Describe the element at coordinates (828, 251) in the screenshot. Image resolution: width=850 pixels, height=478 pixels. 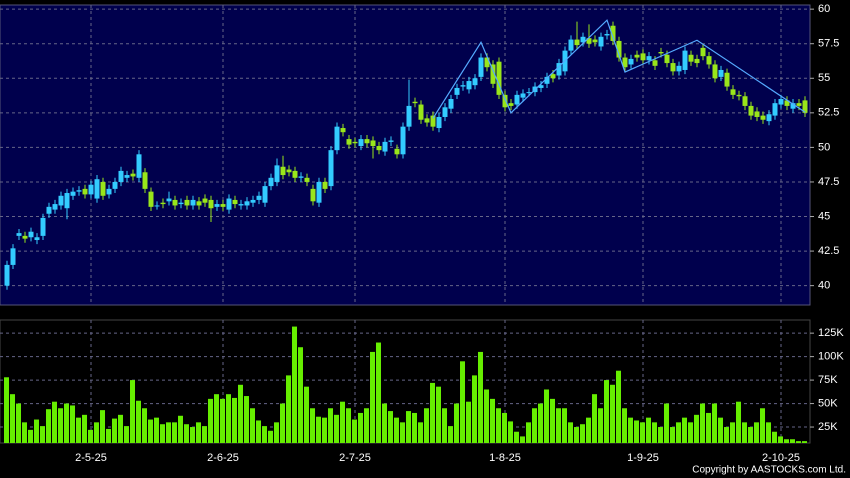
I see `y-tick-label: 42.5` at that location.